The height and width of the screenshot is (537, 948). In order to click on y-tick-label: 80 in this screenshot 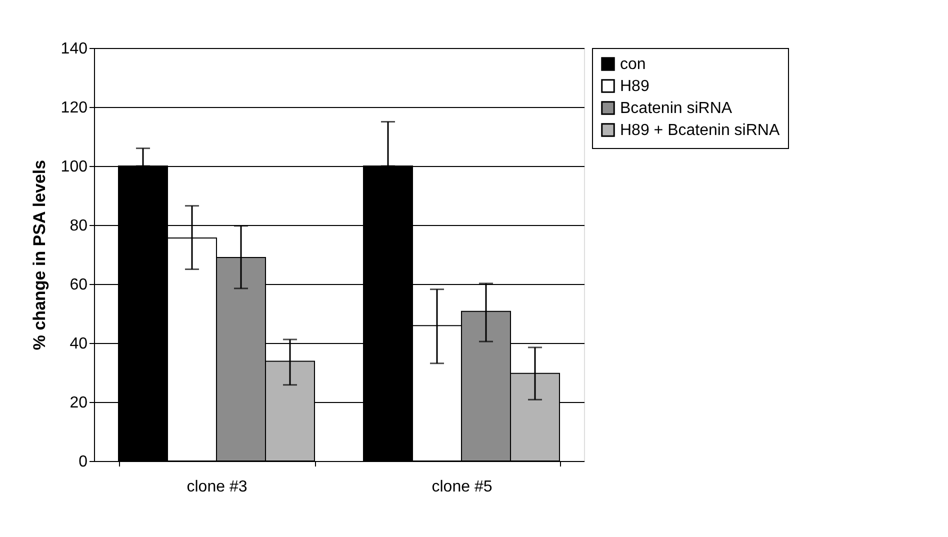, I will do `click(79, 226)`.